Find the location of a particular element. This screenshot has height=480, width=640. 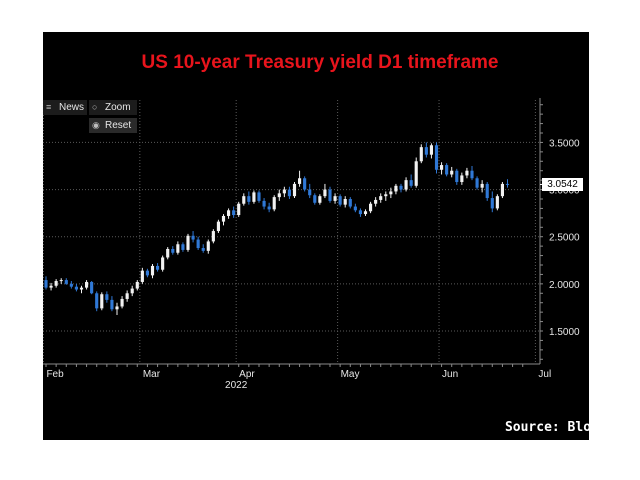

x-tick-label: Jun is located at coordinates (450, 374).